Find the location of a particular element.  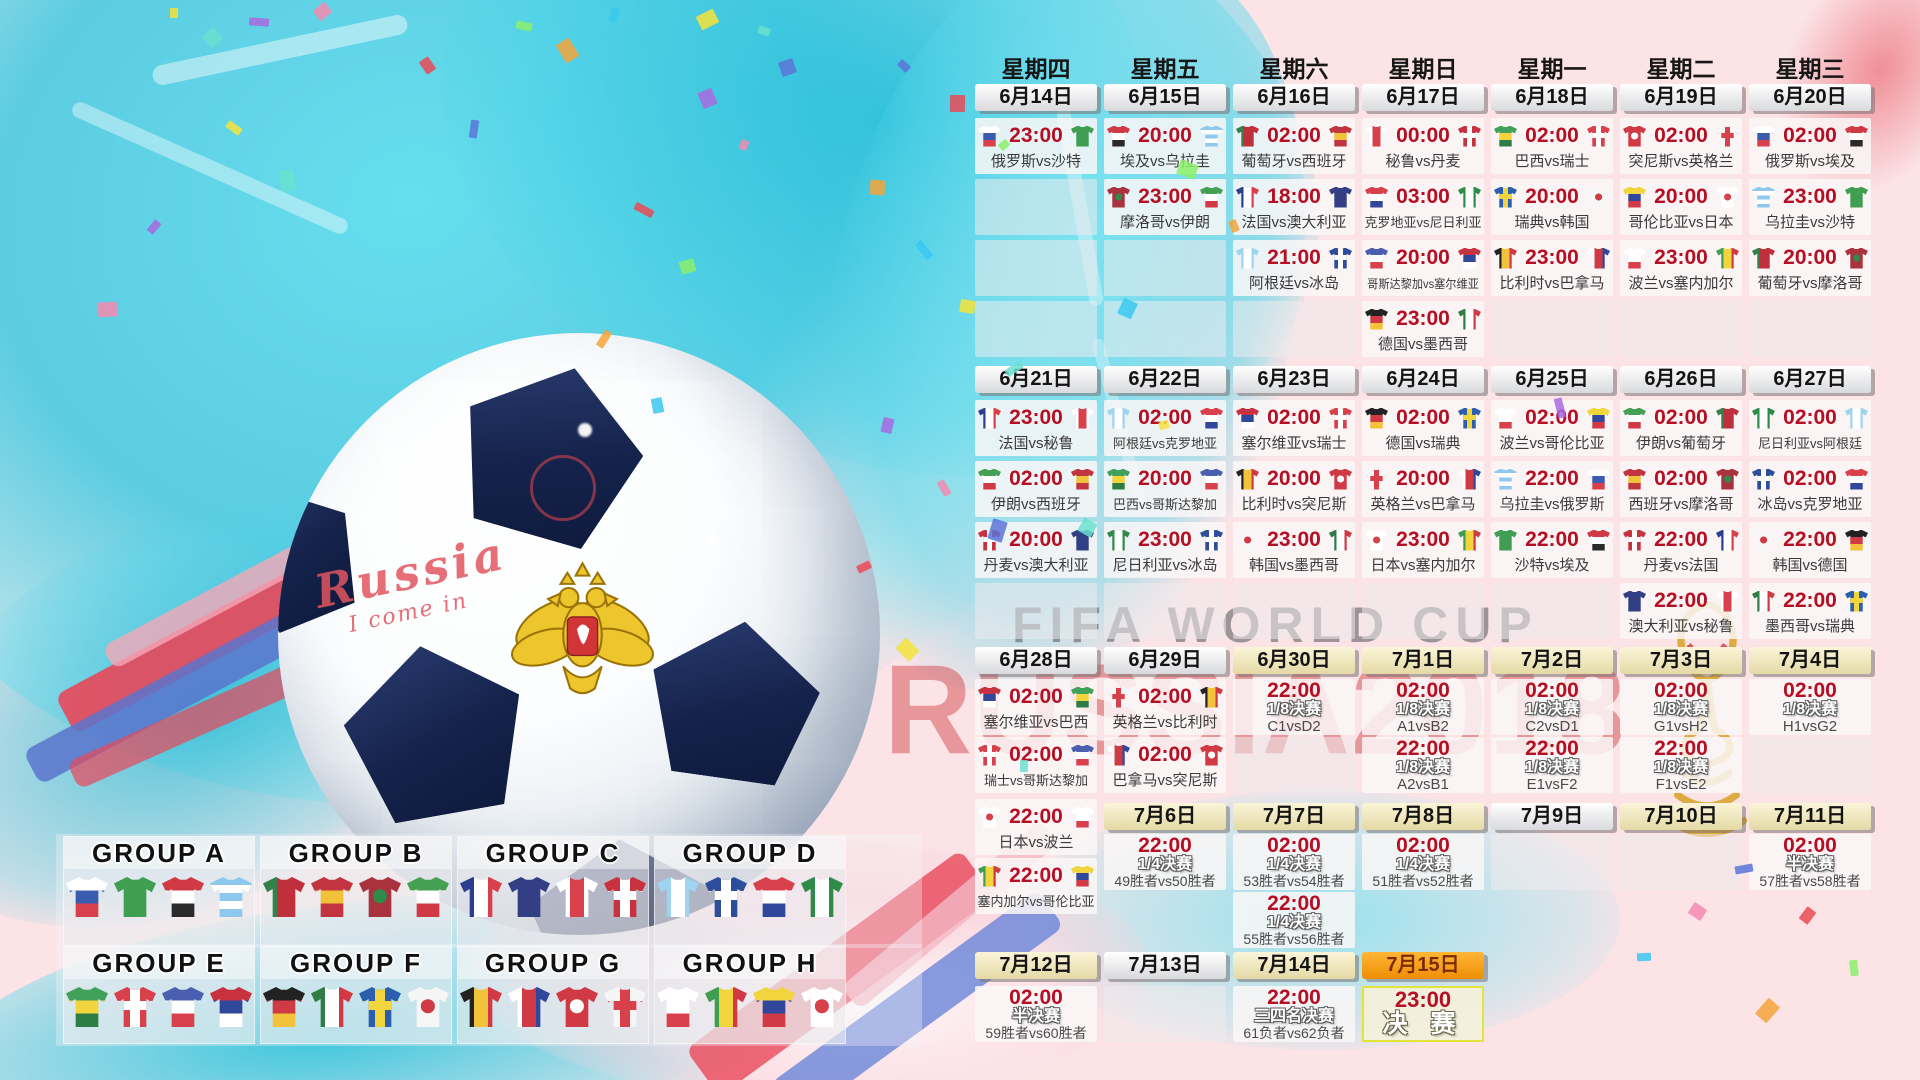

knockout-cell: 02:00 1/8决赛 A1vsB2 is located at coordinates (1423, 707).